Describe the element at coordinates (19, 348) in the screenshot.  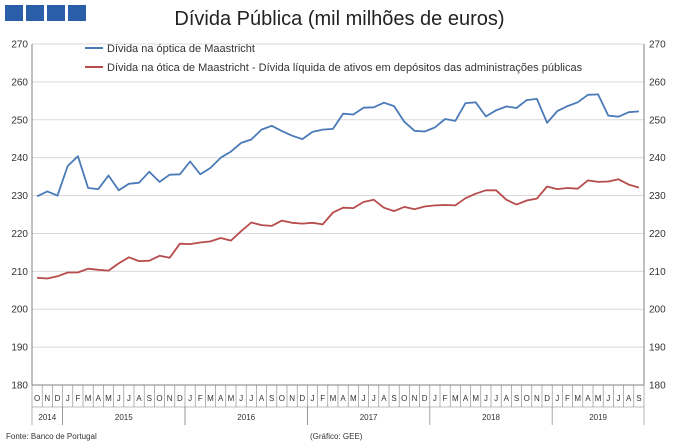
I see `y-tick-label-left: 190` at that location.